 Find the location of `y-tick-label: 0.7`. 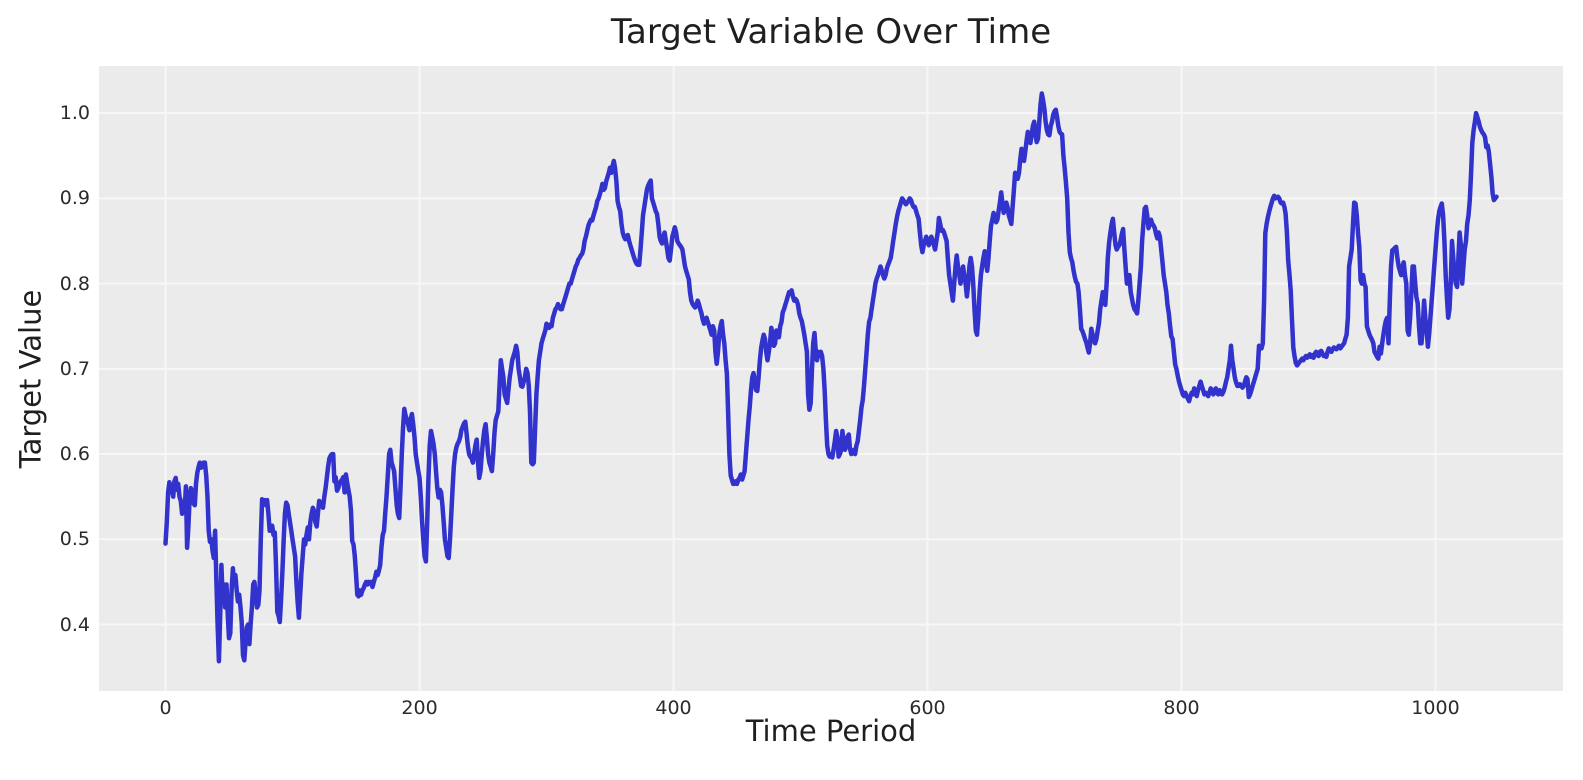

y-tick-label: 0.7 is located at coordinates (74, 368).